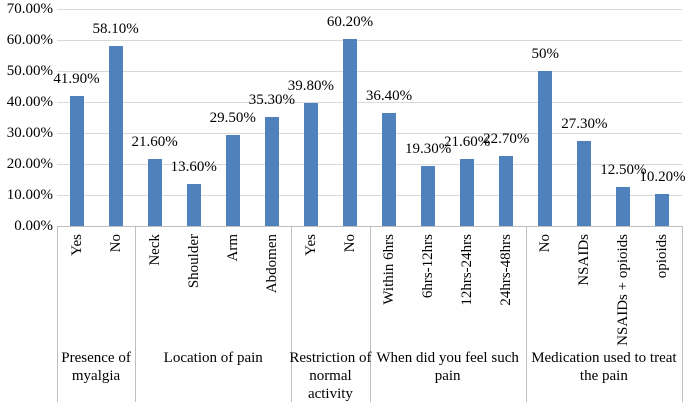 The width and height of the screenshot is (685, 403). What do you see at coordinates (545, 54) in the screenshot?
I see `bar-data-label: 50%` at bounding box center [545, 54].